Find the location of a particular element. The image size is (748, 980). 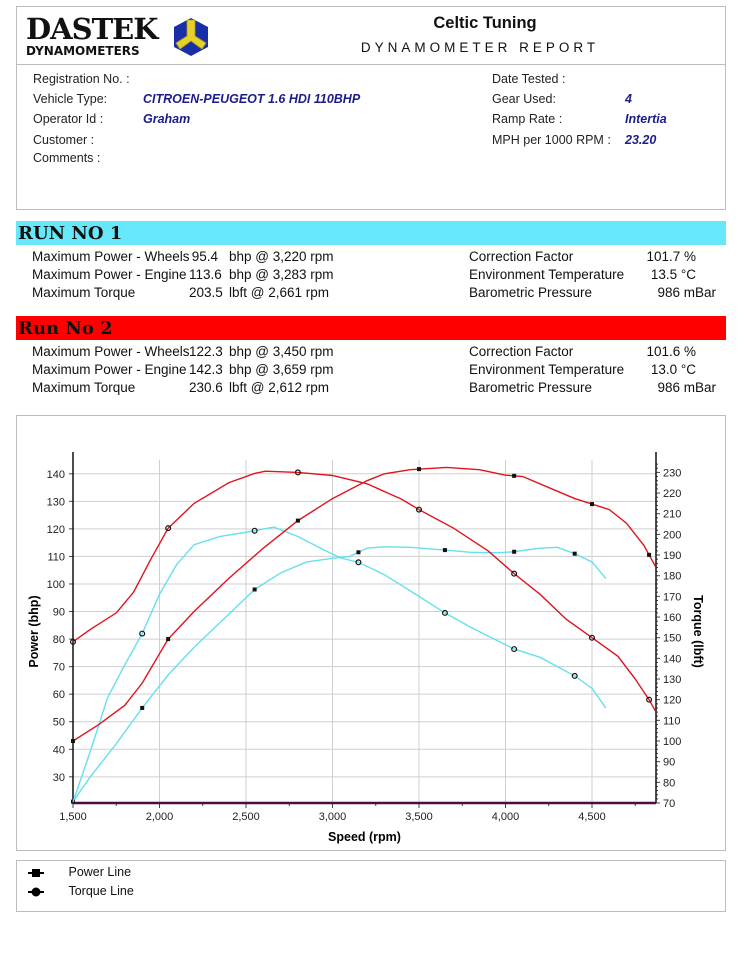

y2-tick-label: 70 is located at coordinates (669, 804).